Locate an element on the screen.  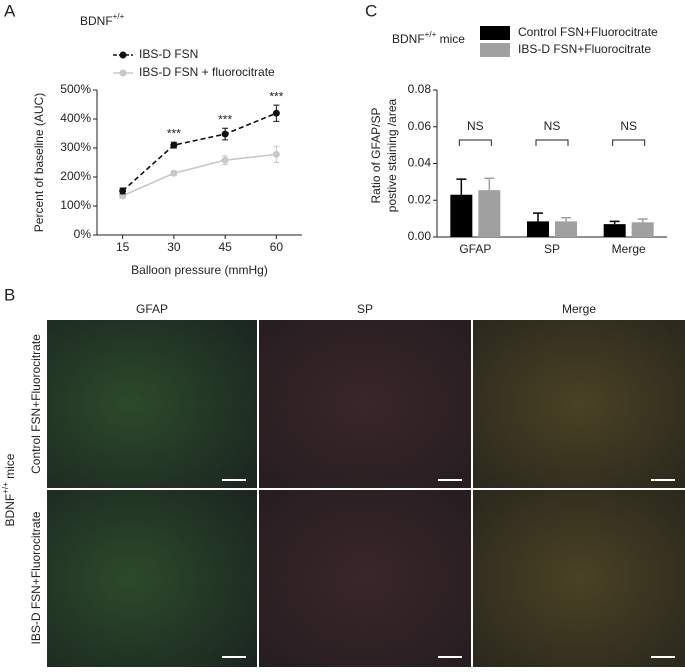
row-label: IBS-D FSN+Fluorocitrate is located at coordinates (36, 577).